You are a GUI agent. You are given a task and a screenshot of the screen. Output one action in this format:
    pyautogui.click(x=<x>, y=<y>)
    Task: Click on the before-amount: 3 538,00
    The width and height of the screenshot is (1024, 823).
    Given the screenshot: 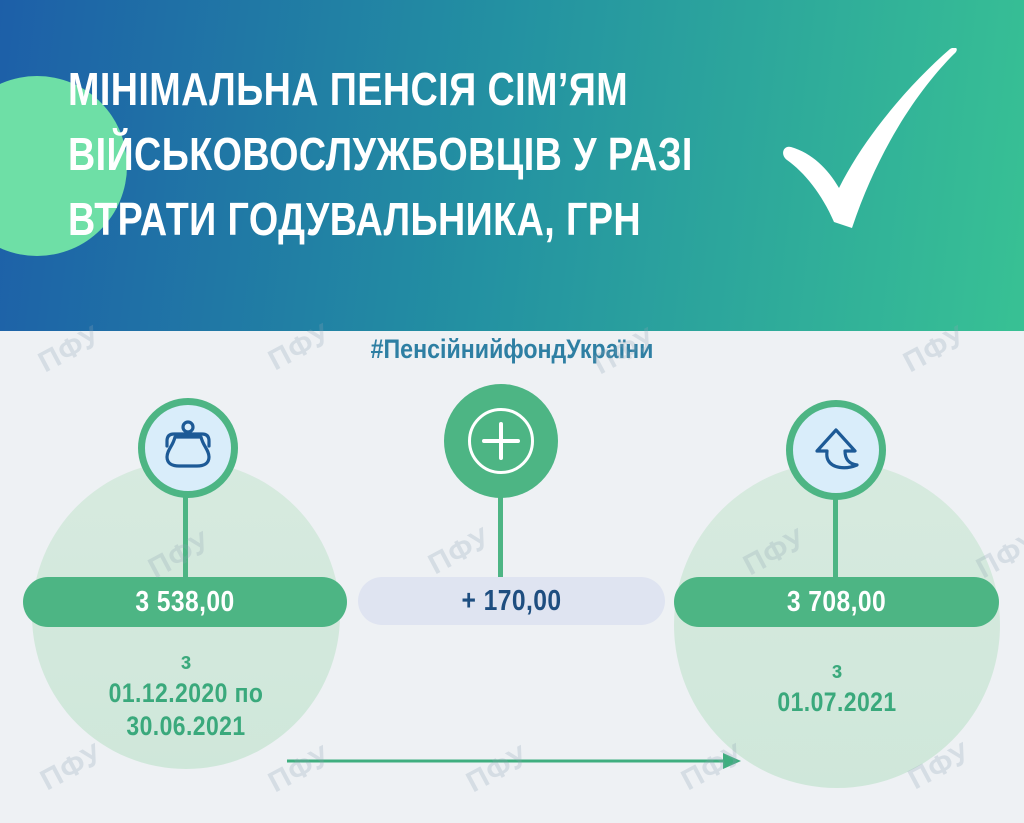 What is the action you would take?
    pyautogui.click(x=185, y=601)
    